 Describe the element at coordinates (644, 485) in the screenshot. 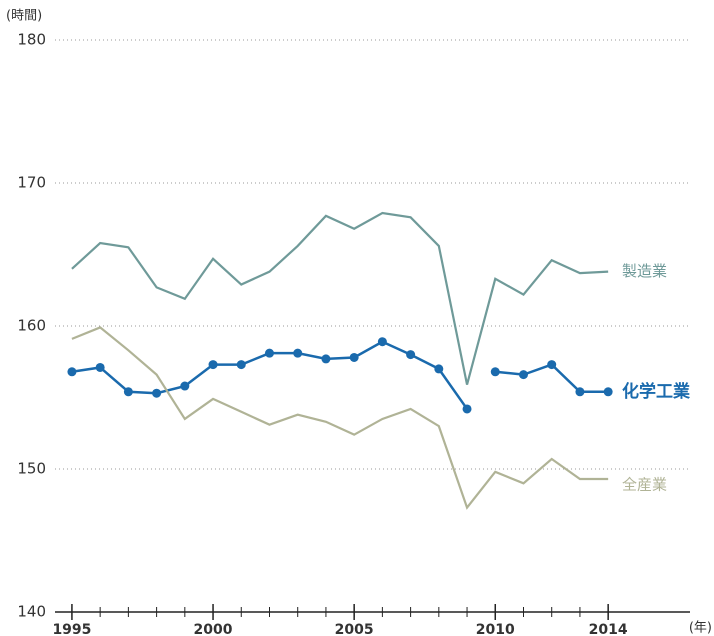

I see `series-label: 全産業` at that location.